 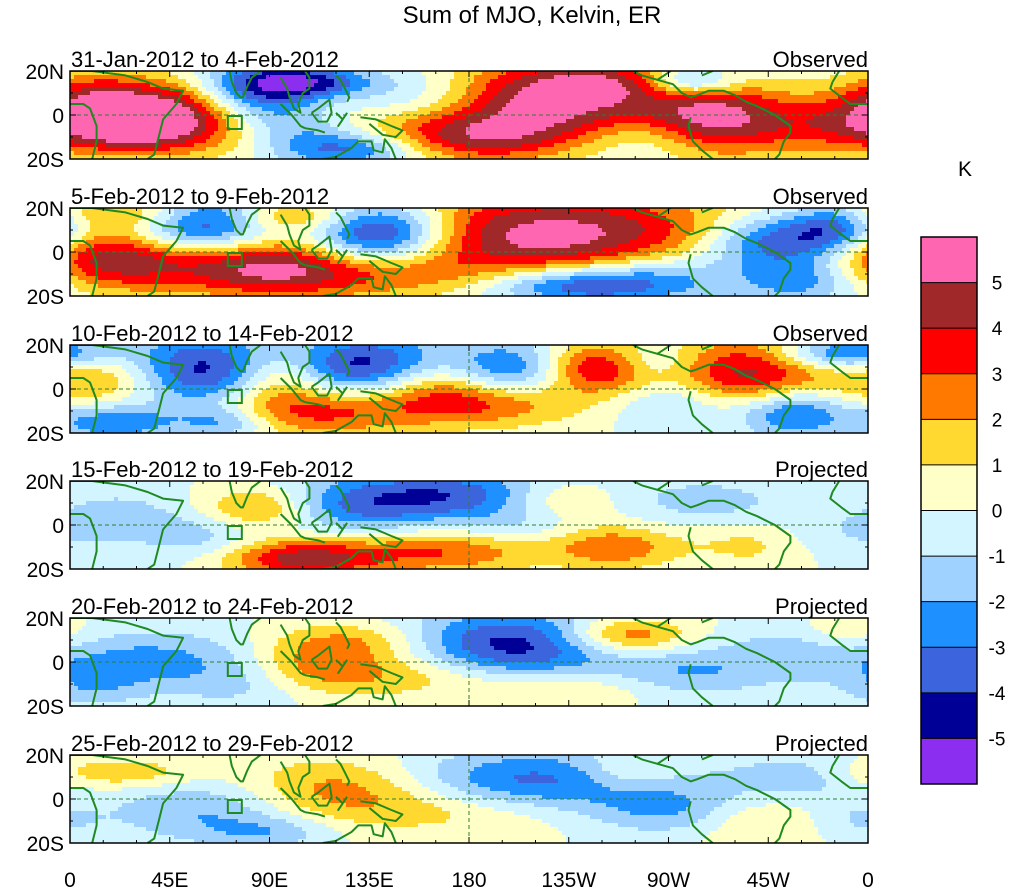 I want to click on colorbar-level-label: 0, so click(x=997, y=512).